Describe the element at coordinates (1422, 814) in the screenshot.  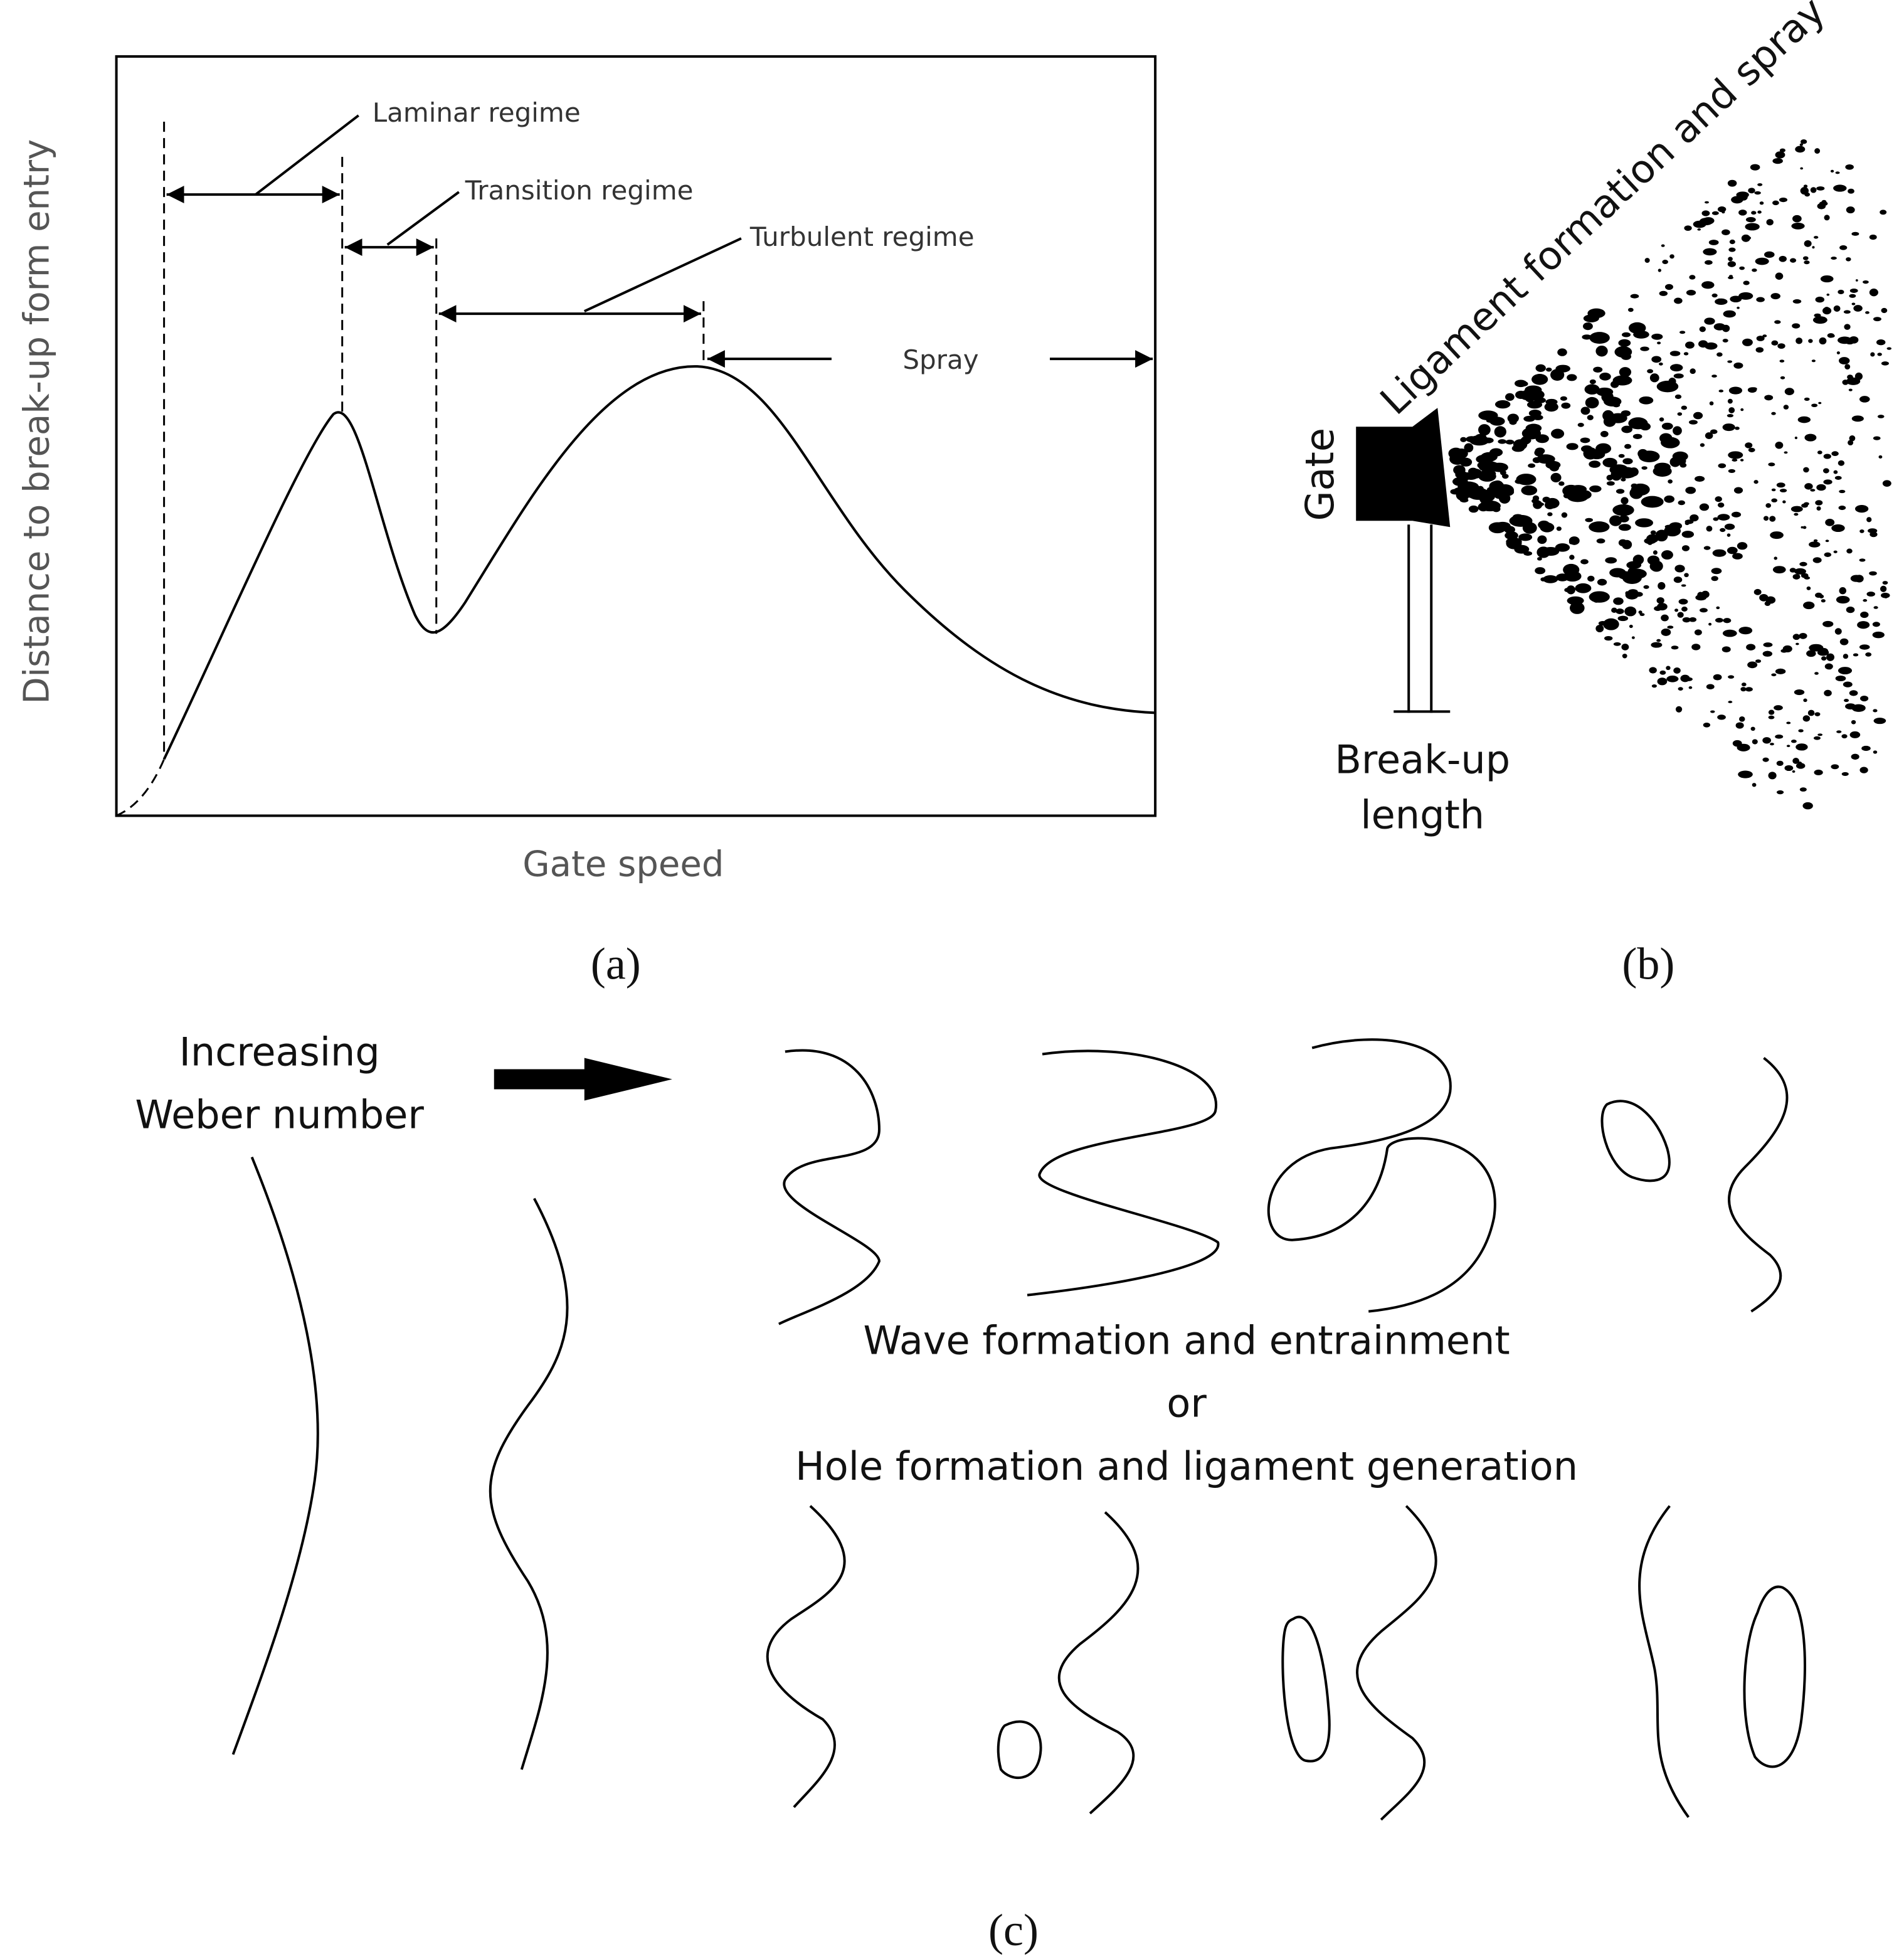
I see `breakup-label: length` at that location.